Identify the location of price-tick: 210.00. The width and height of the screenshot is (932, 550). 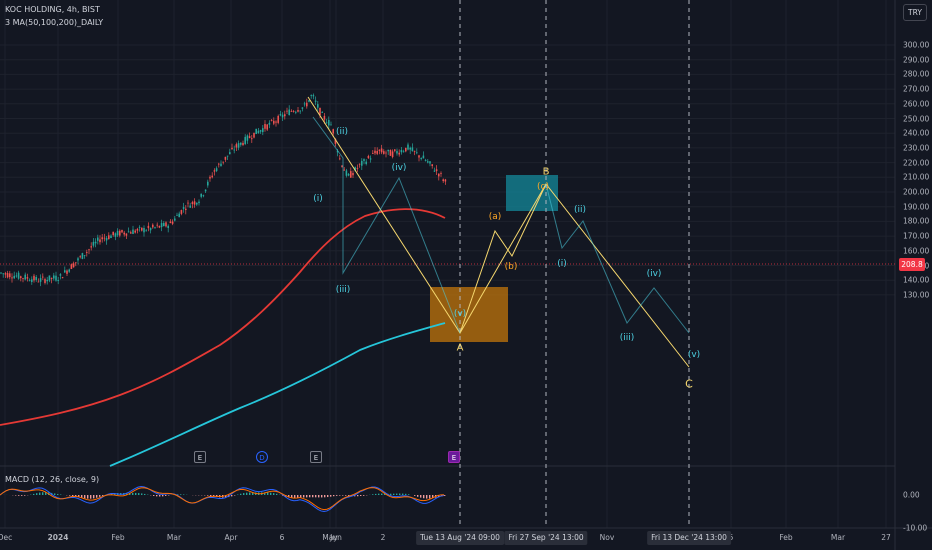
(916, 177).